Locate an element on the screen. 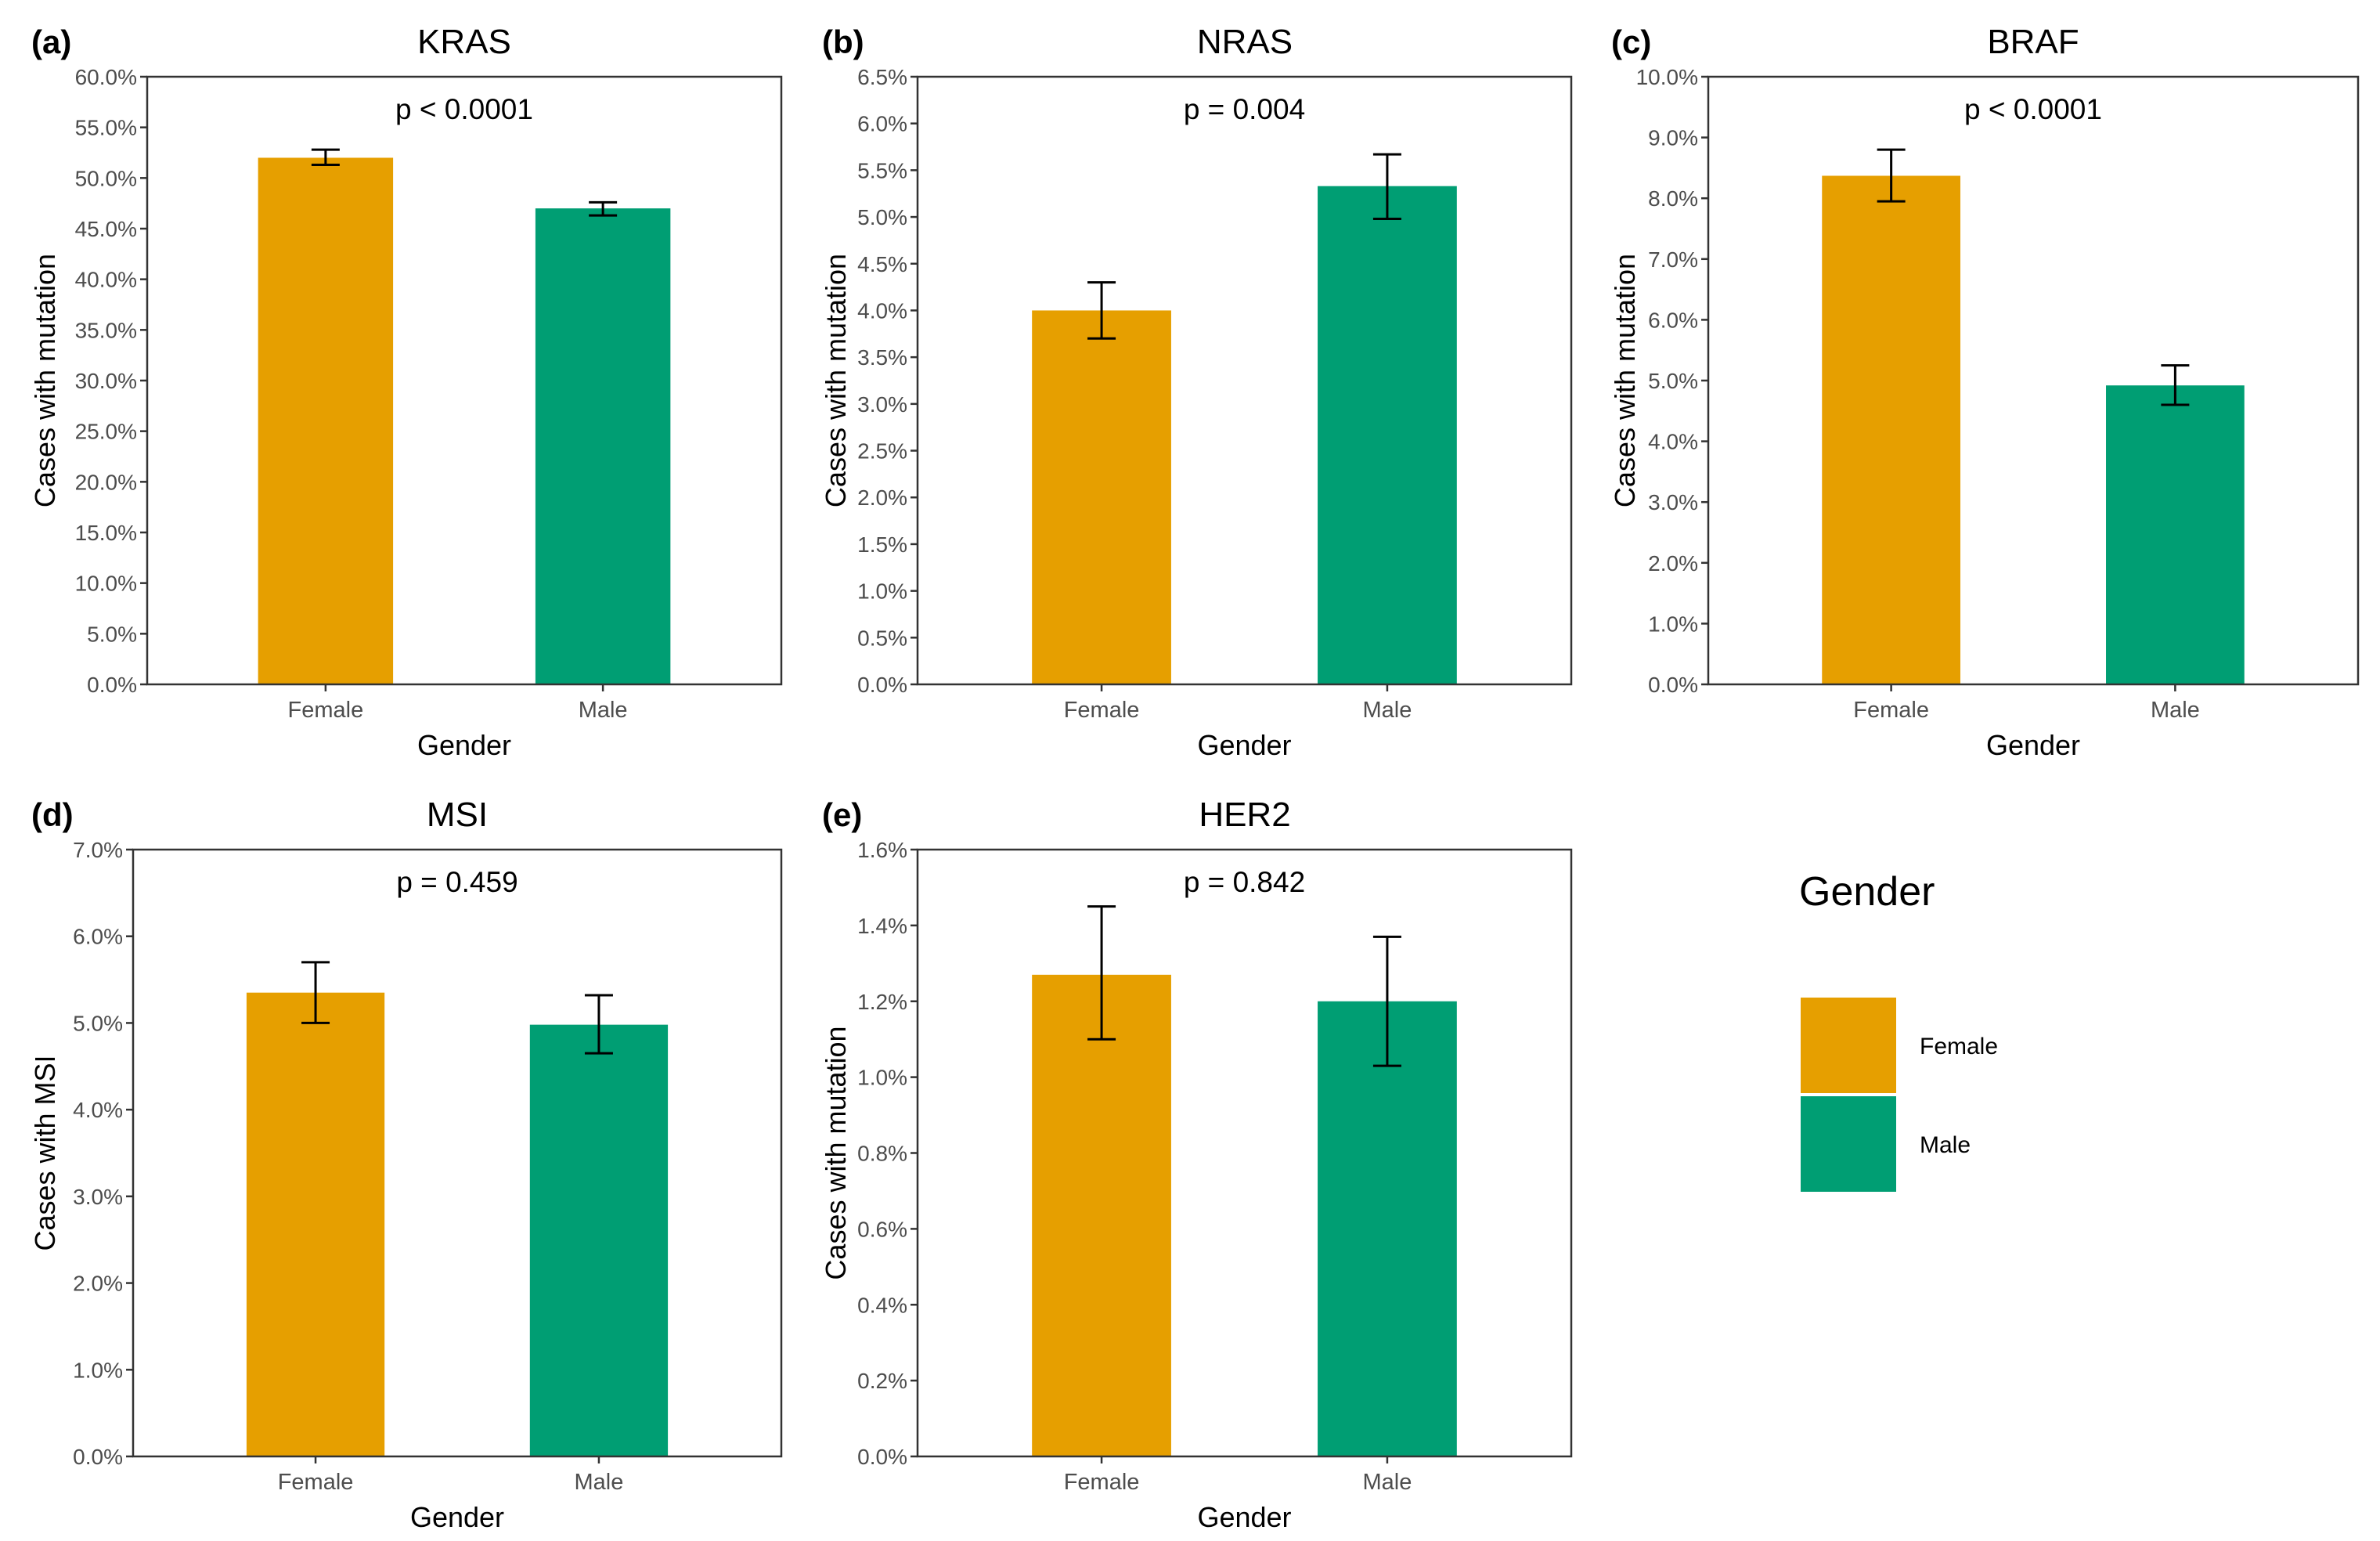  legend-label-male: Male is located at coordinates (1945, 1145).